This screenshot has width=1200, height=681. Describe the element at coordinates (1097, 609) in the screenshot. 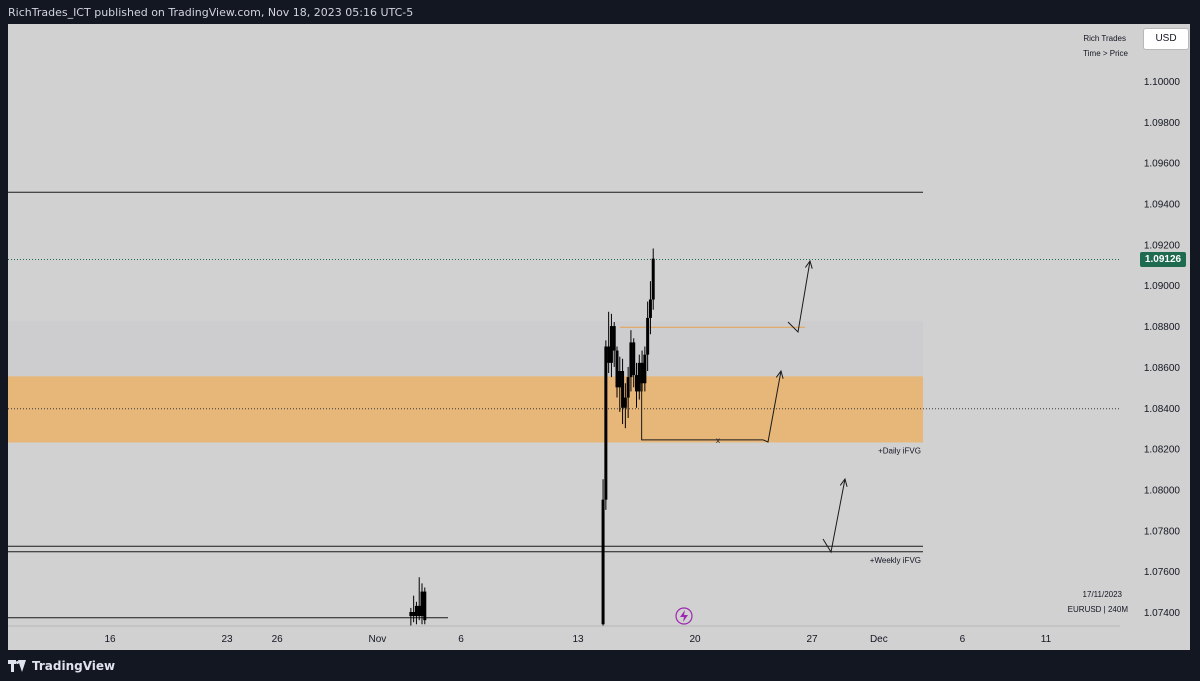

I see `info-symbol: EURUSD | 240M` at that location.